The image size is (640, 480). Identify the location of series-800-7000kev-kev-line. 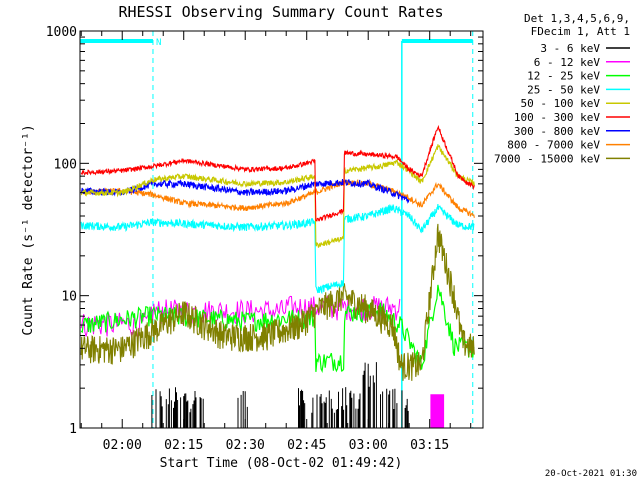
(277, 198).